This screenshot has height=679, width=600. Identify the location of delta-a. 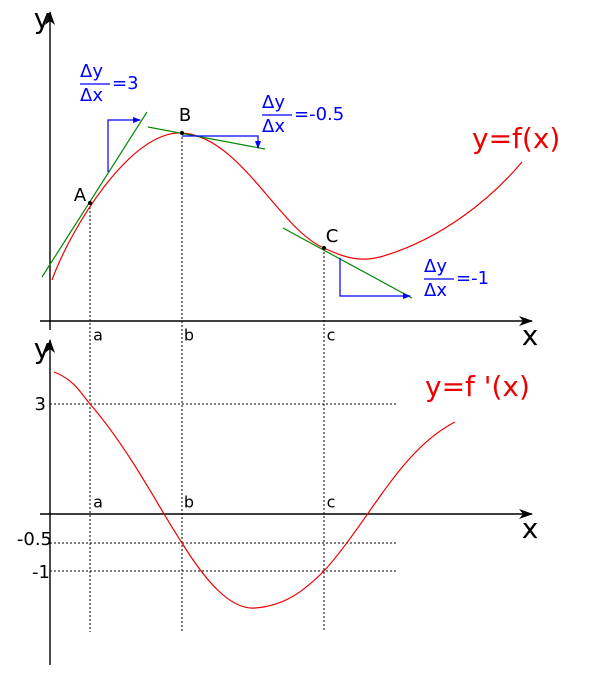
(124, 144).